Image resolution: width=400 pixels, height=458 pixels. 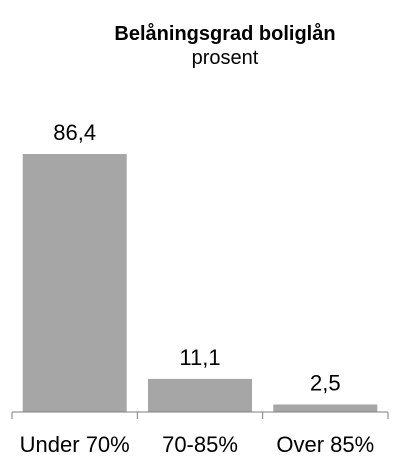 What do you see at coordinates (74, 132) in the screenshot?
I see `data-label-0: 86,4` at bounding box center [74, 132].